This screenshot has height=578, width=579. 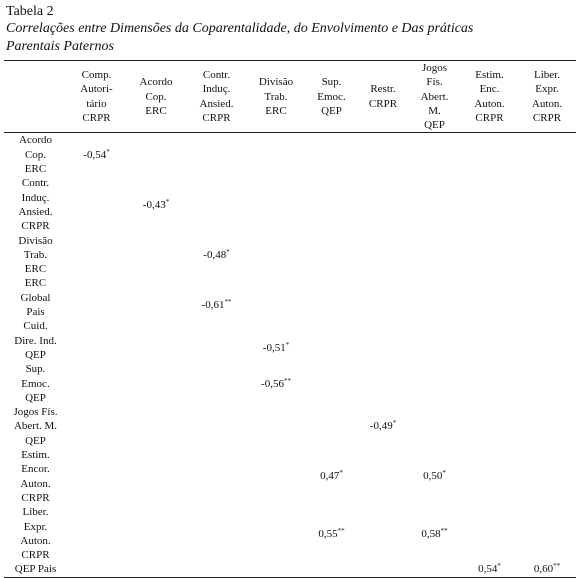 I want to click on correlation-value: -0,54, so click(x=95, y=154).